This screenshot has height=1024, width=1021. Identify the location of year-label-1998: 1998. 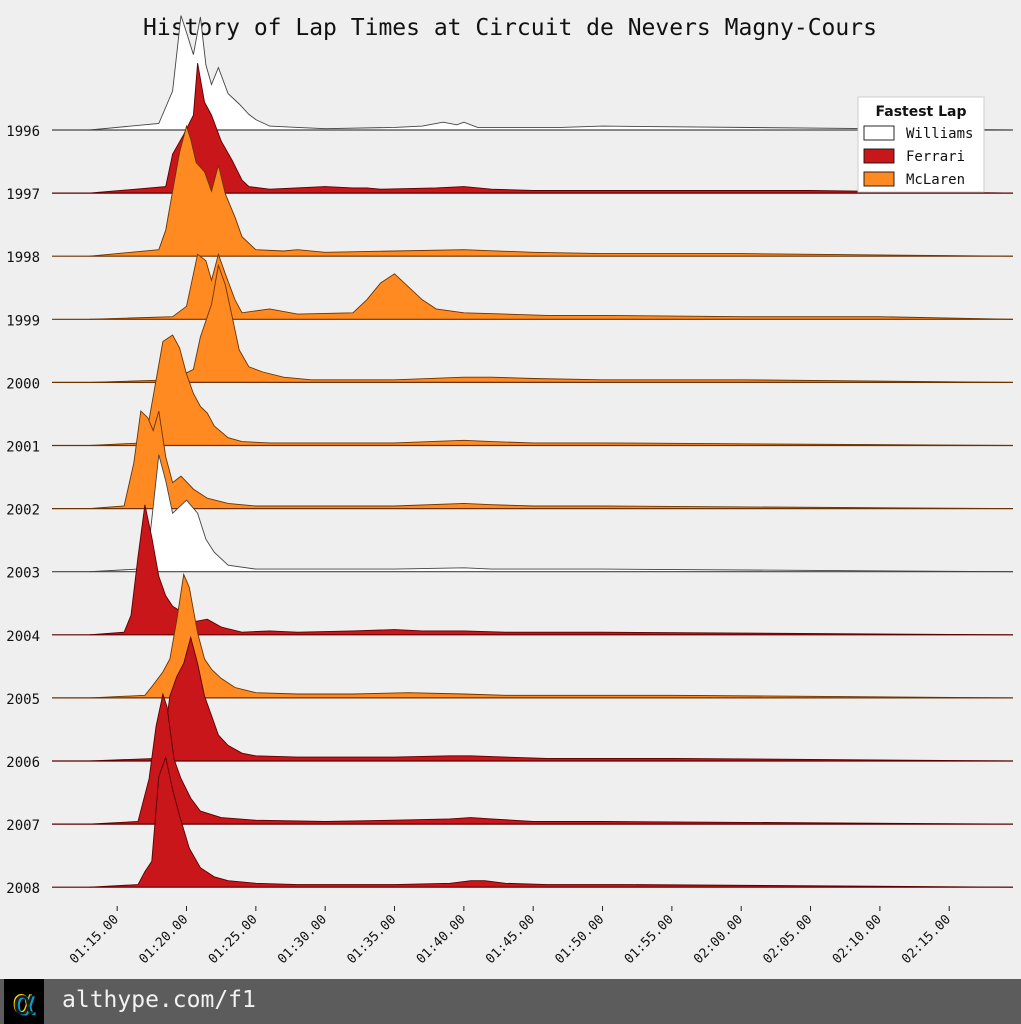
(23, 258).